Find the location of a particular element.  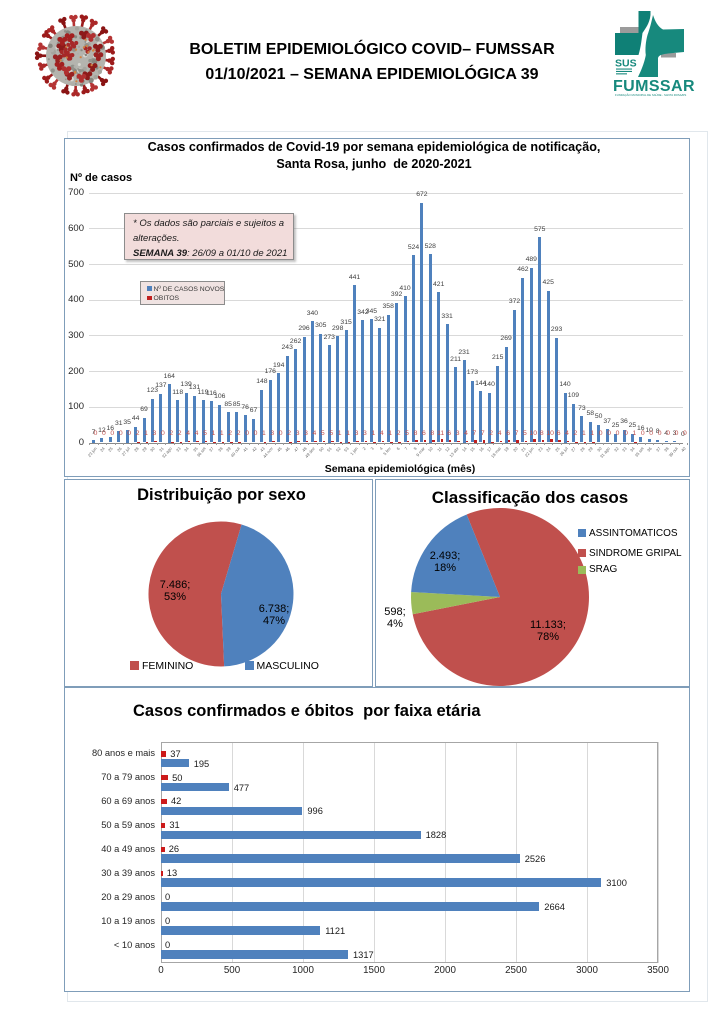

svg-text: FUMSSAR is located at coordinates (654, 86).